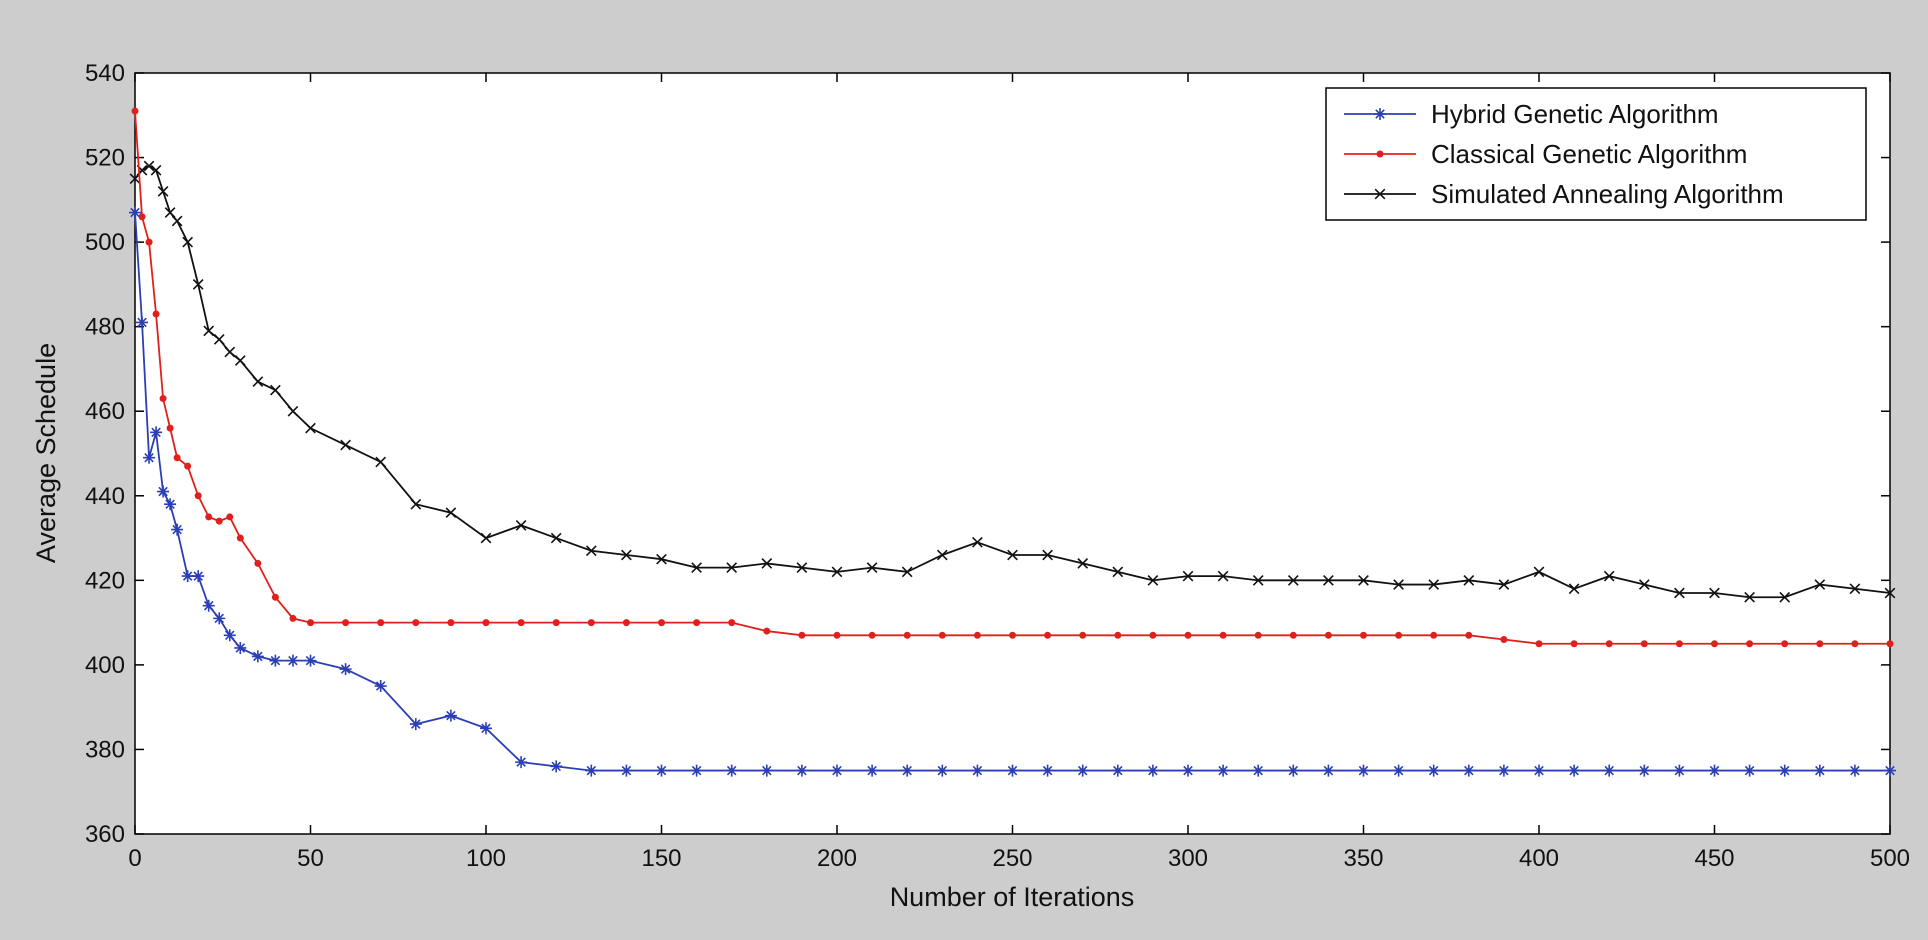 The width and height of the screenshot is (1928, 940). Describe the element at coordinates (105, 834) in the screenshot. I see `y-tick-label: 360` at that location.